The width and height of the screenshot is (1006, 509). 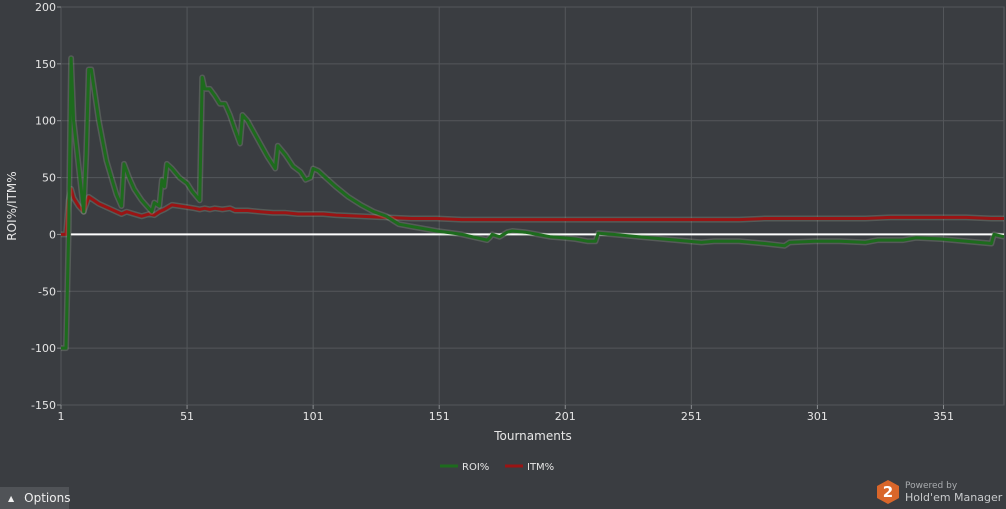 I want to click on legend-label-roi: ROI%, so click(x=475, y=467).